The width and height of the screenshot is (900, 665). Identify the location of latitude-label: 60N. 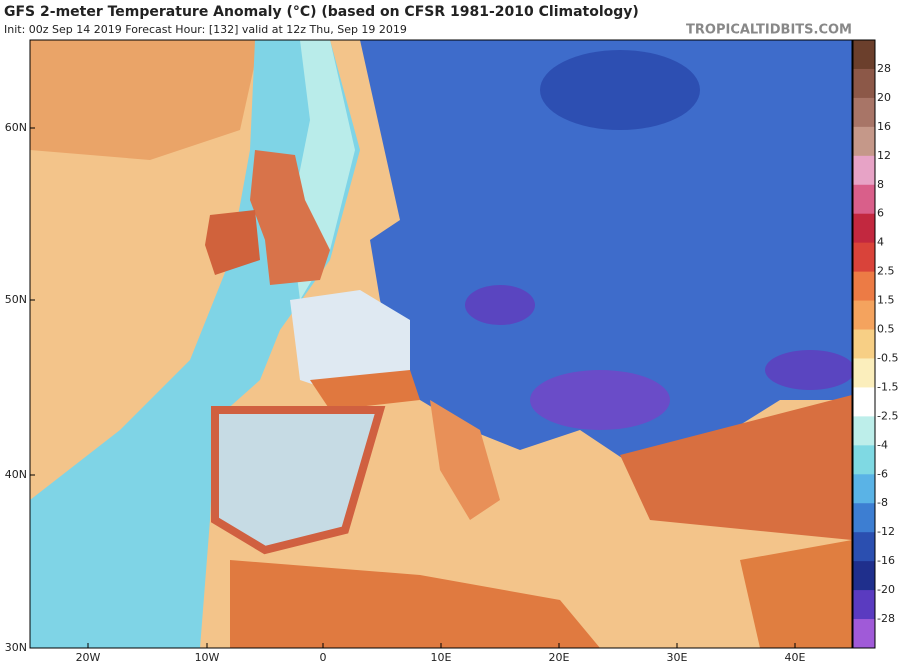
(16, 127).